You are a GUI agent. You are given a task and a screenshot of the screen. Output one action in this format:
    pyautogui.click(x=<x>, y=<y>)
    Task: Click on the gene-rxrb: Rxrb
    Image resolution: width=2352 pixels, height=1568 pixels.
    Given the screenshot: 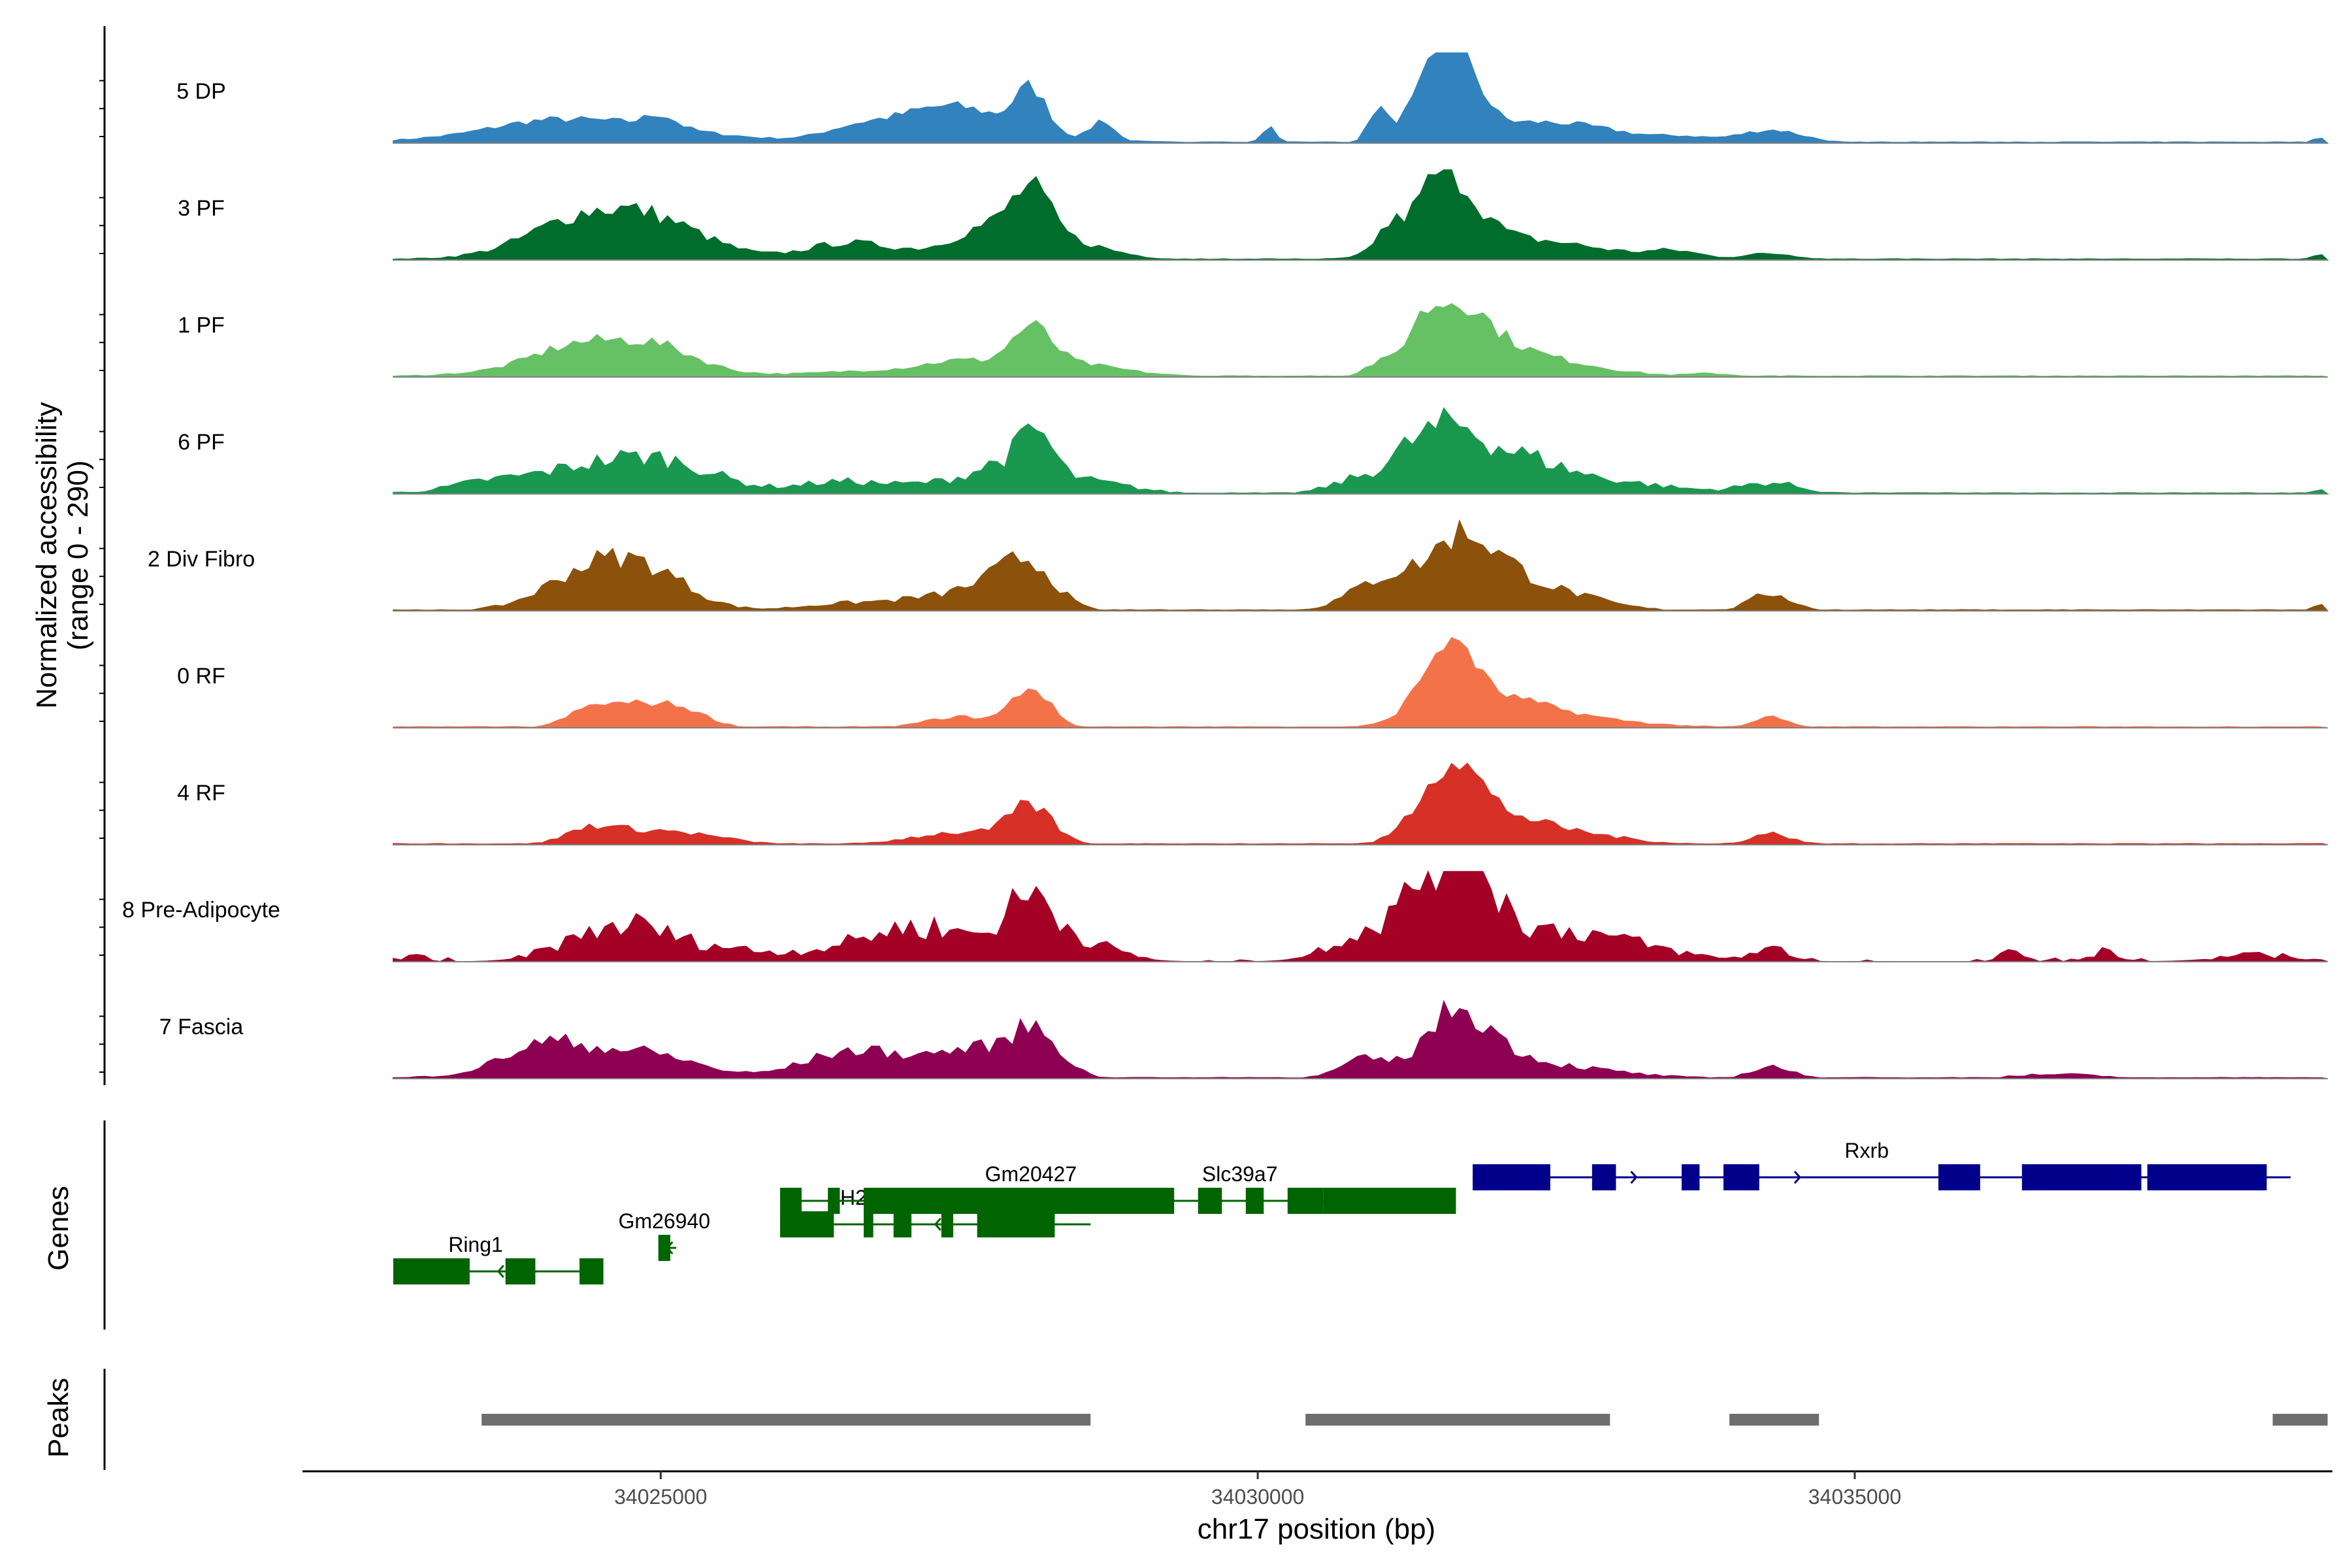 What is the action you would take?
    pyautogui.click(x=1882, y=1164)
    